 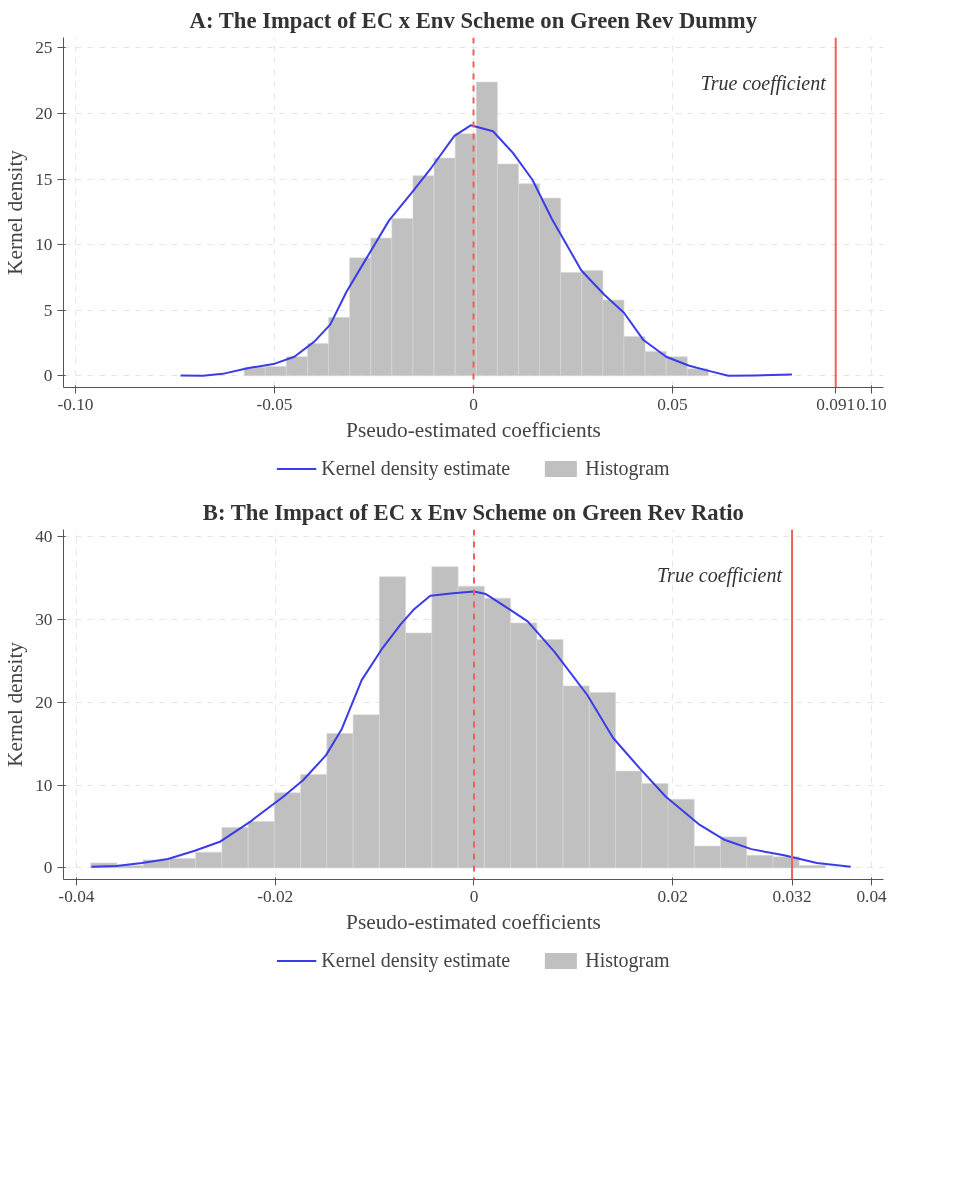 I want to click on x-tick-label: -0.02, so click(x=275, y=896).